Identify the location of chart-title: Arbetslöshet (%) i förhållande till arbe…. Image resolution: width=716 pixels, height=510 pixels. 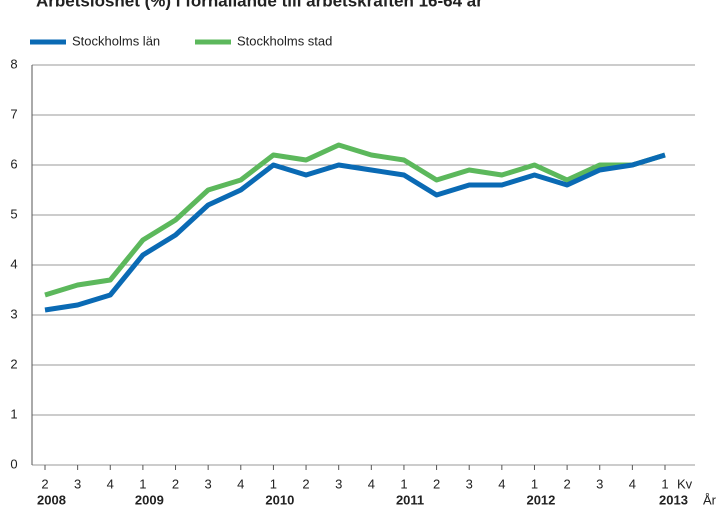
(259, 5).